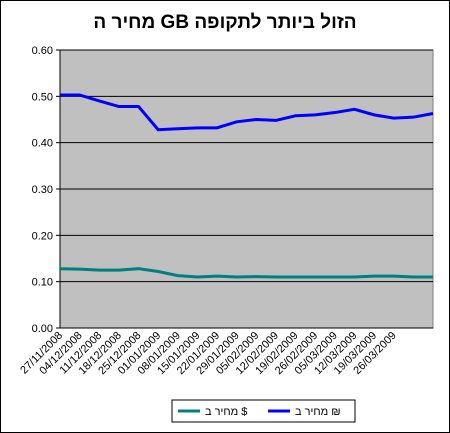 This screenshot has height=433, width=450. I want to click on y-tick-label: 0.40, so click(42, 144).